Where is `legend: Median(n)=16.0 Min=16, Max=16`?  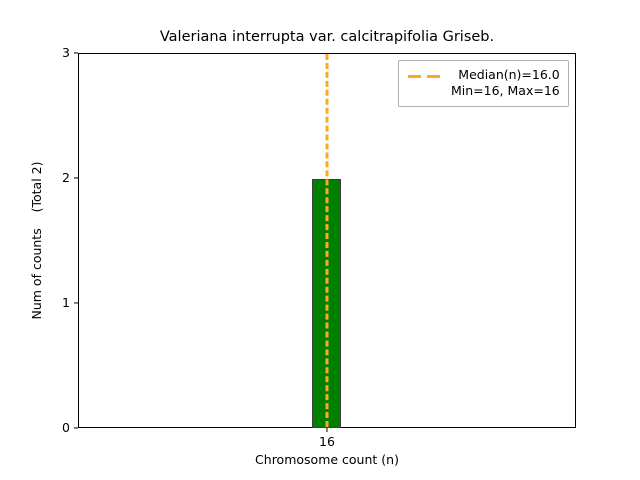
legend: Median(n)=16.0 Min=16, Max=16 is located at coordinates (483, 83).